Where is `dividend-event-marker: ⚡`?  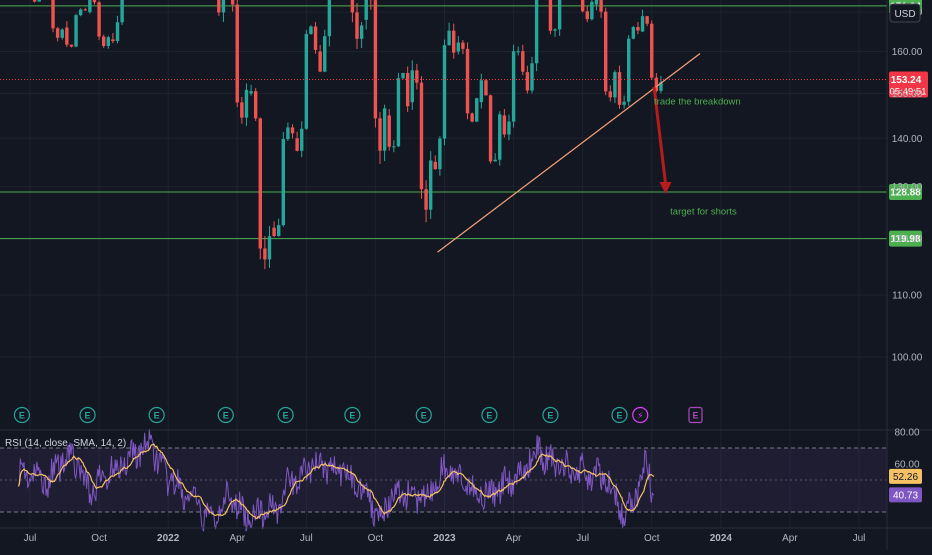
dividend-event-marker: ⚡ is located at coordinates (640, 415).